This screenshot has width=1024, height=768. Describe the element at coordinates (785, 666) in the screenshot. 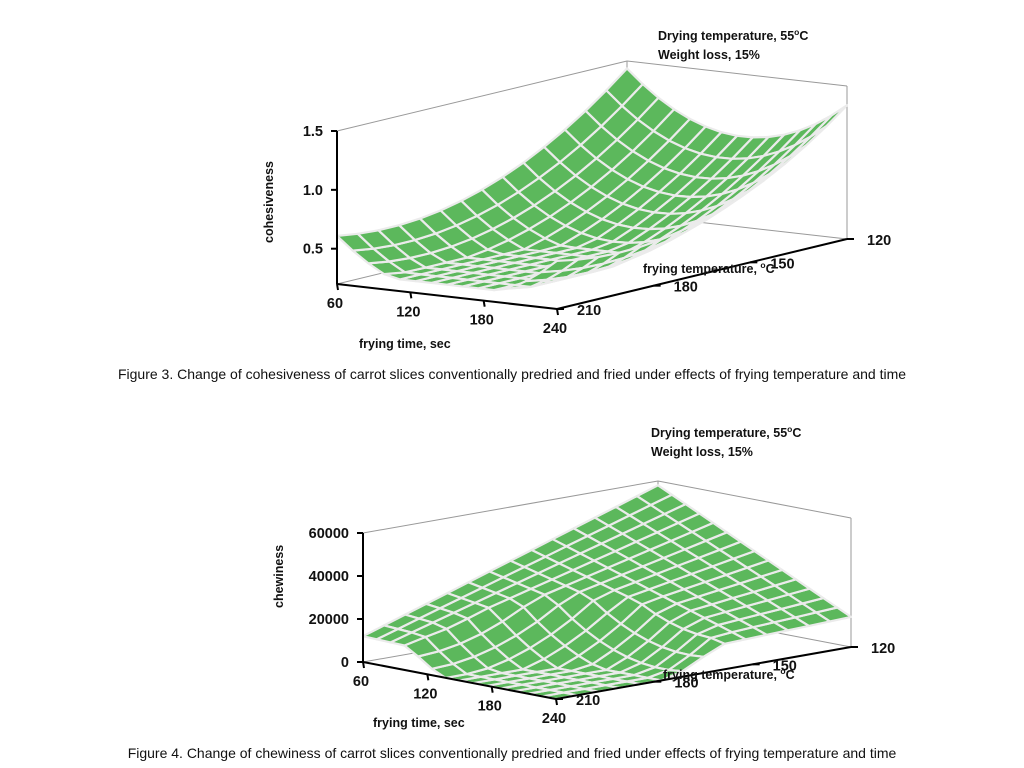

I see `fig4-y-tick-label: 150` at that location.